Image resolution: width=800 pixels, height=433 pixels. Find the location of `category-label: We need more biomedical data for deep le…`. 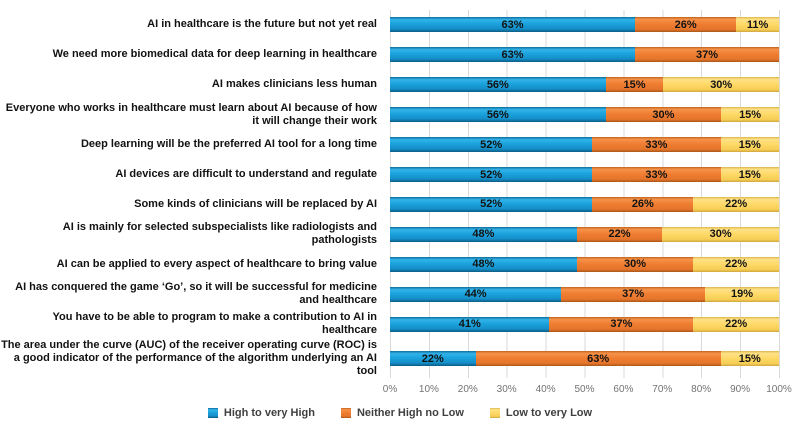

category-label: We need more biomedical data for deep le… is located at coordinates (214, 54).